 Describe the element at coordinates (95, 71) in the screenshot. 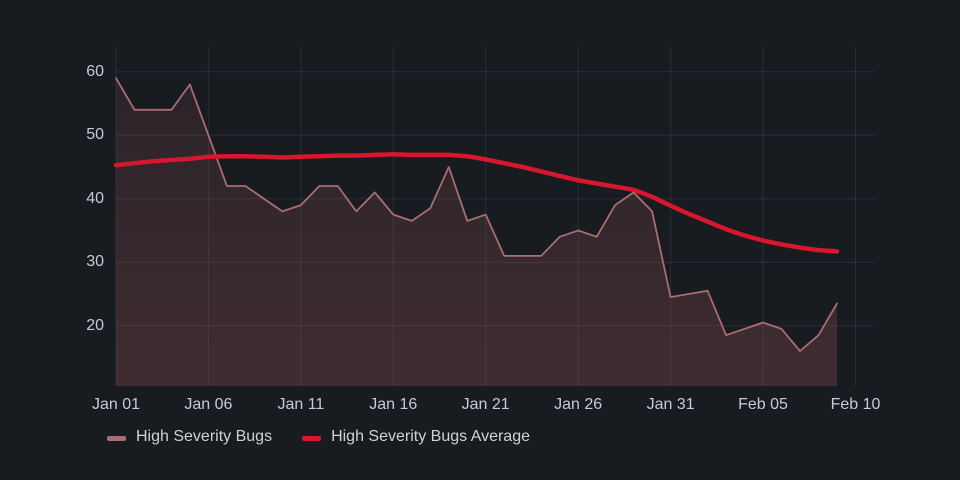

I see `y-tick-label: 60` at that location.